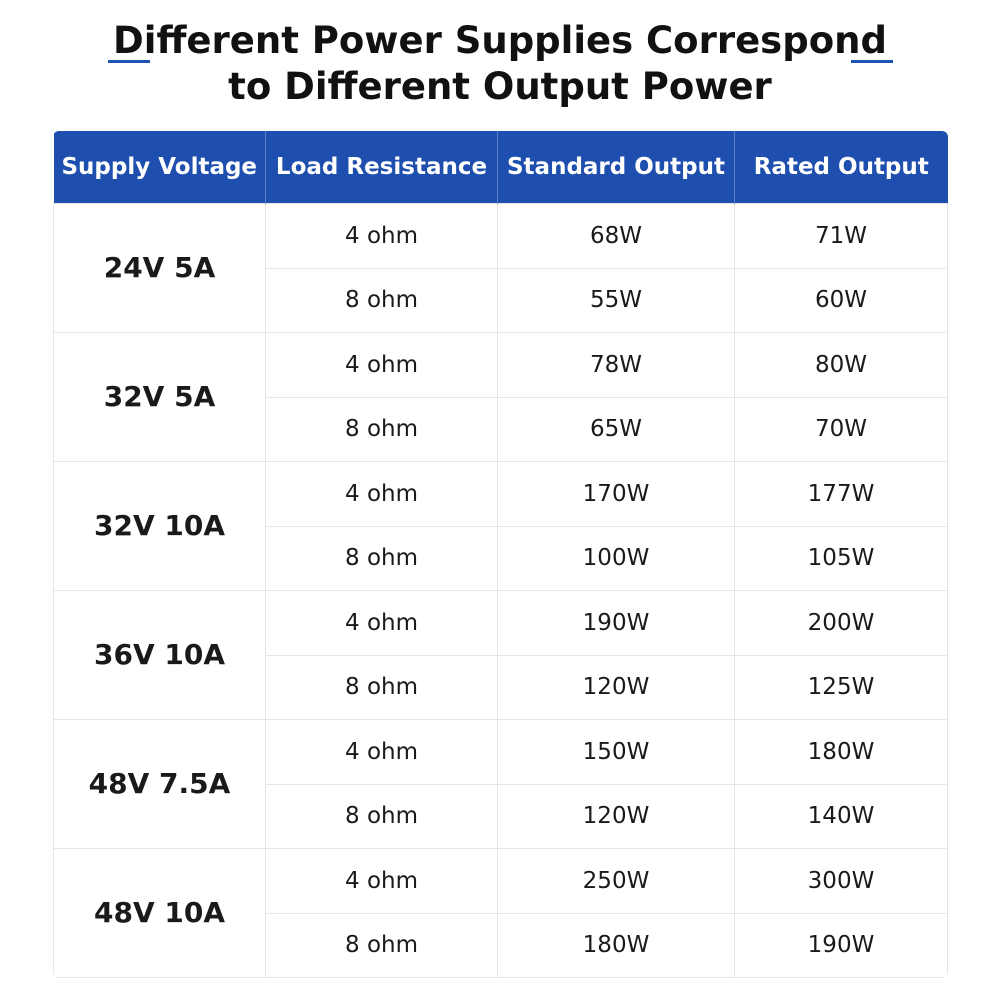 Image resolution: width=1000 pixels, height=1000 pixels. What do you see at coordinates (841, 167) in the screenshot?
I see `column-header: Rated Output` at bounding box center [841, 167].